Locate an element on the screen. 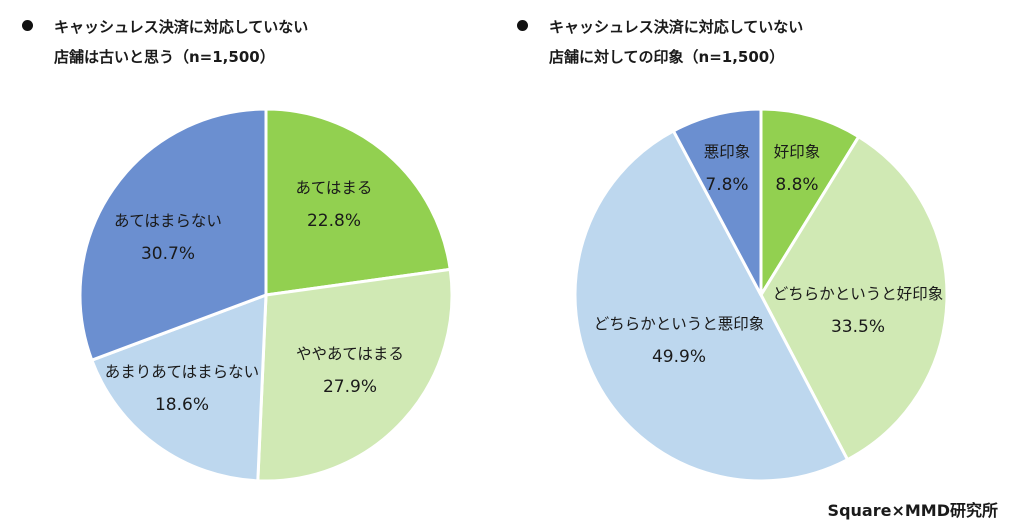  slice-label: 悪印象 7.8% is located at coordinates (727, 169).